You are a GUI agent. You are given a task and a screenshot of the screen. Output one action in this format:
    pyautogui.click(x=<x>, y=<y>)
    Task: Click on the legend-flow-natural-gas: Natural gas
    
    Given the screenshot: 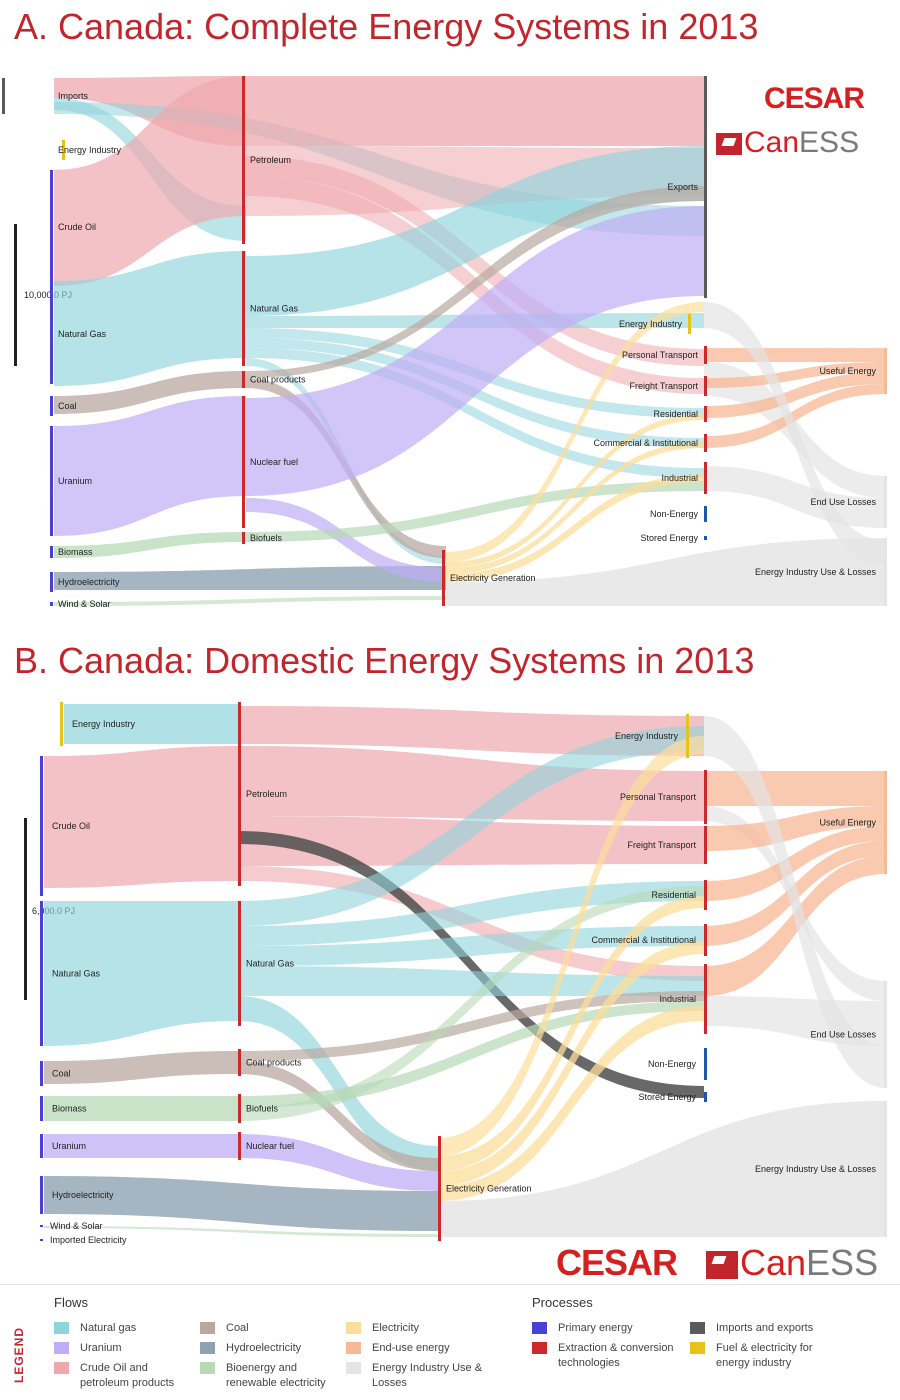 What is the action you would take?
    pyautogui.click(x=124, y=1328)
    